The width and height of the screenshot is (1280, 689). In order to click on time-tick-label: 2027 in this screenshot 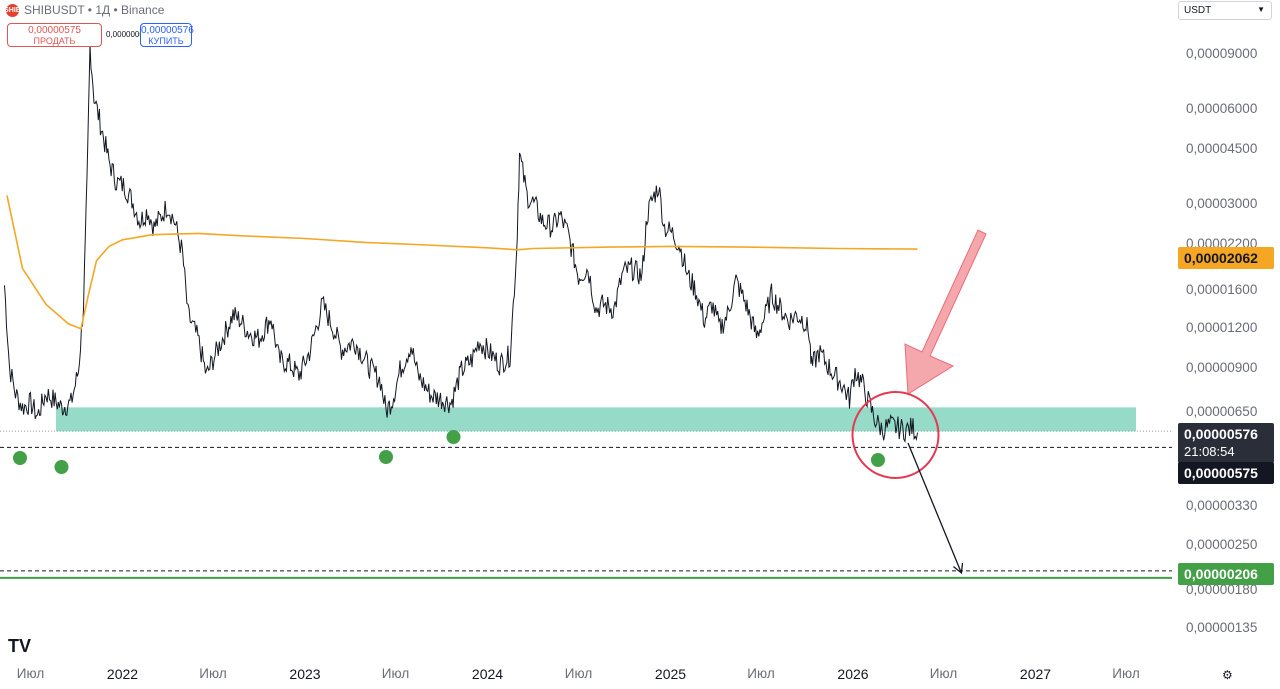, I will do `click(1035, 674)`.